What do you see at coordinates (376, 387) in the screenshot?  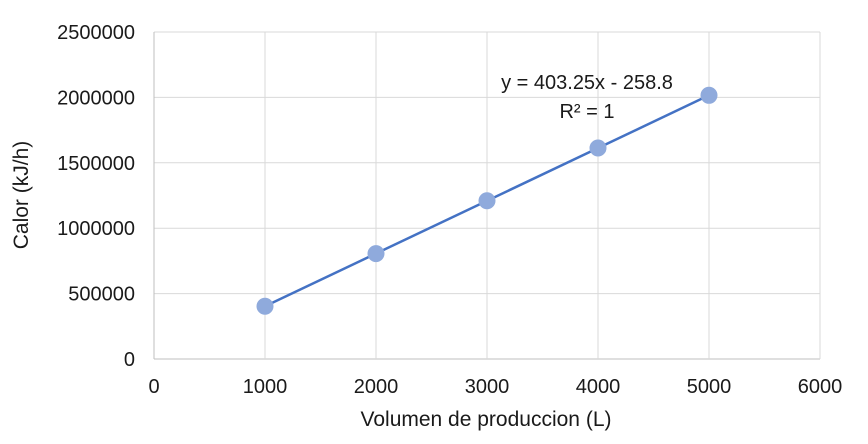 I see `x-tick-label: 2000` at bounding box center [376, 387].